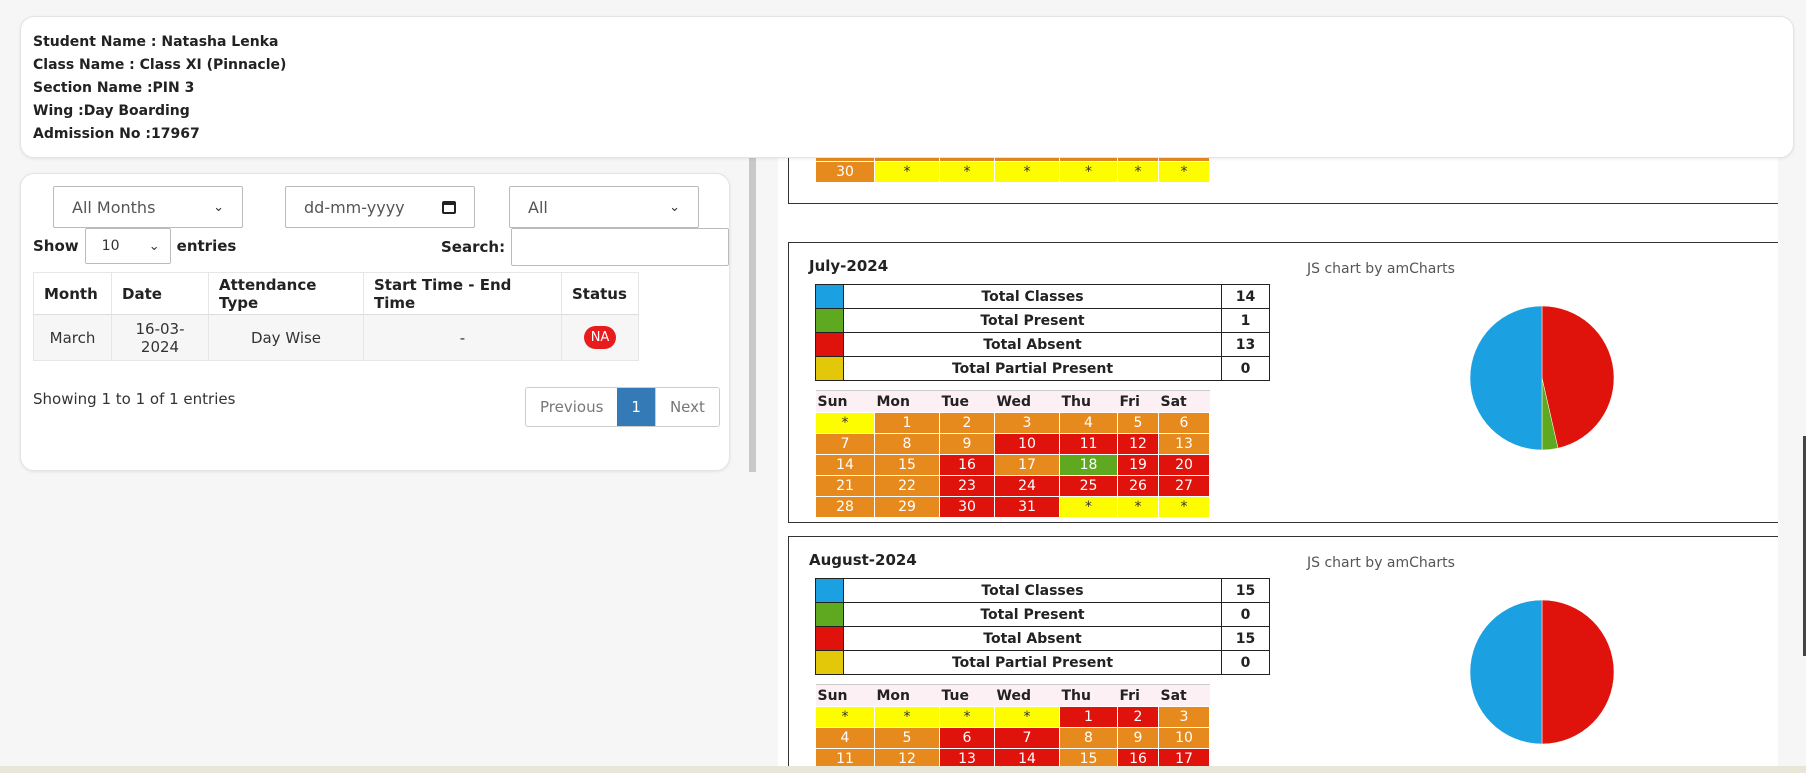  I want to click on column-header-date: Date, so click(160, 293).